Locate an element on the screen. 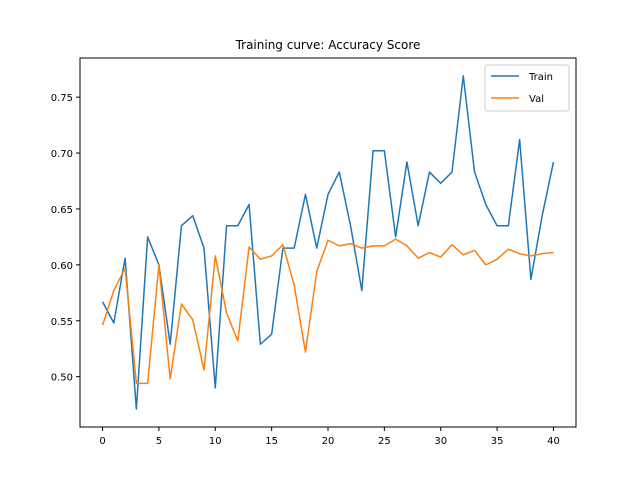 The width and height of the screenshot is (640, 480). legend: Train Val is located at coordinates (527, 88).